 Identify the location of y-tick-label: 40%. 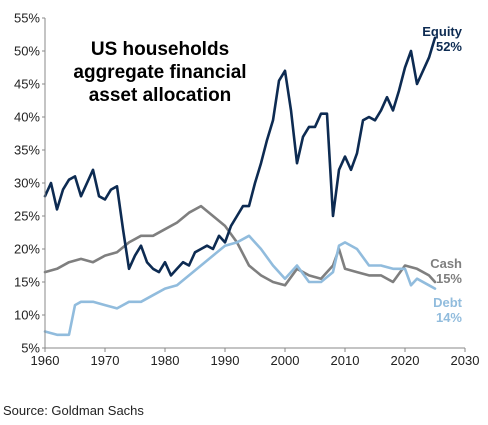
(27, 117).